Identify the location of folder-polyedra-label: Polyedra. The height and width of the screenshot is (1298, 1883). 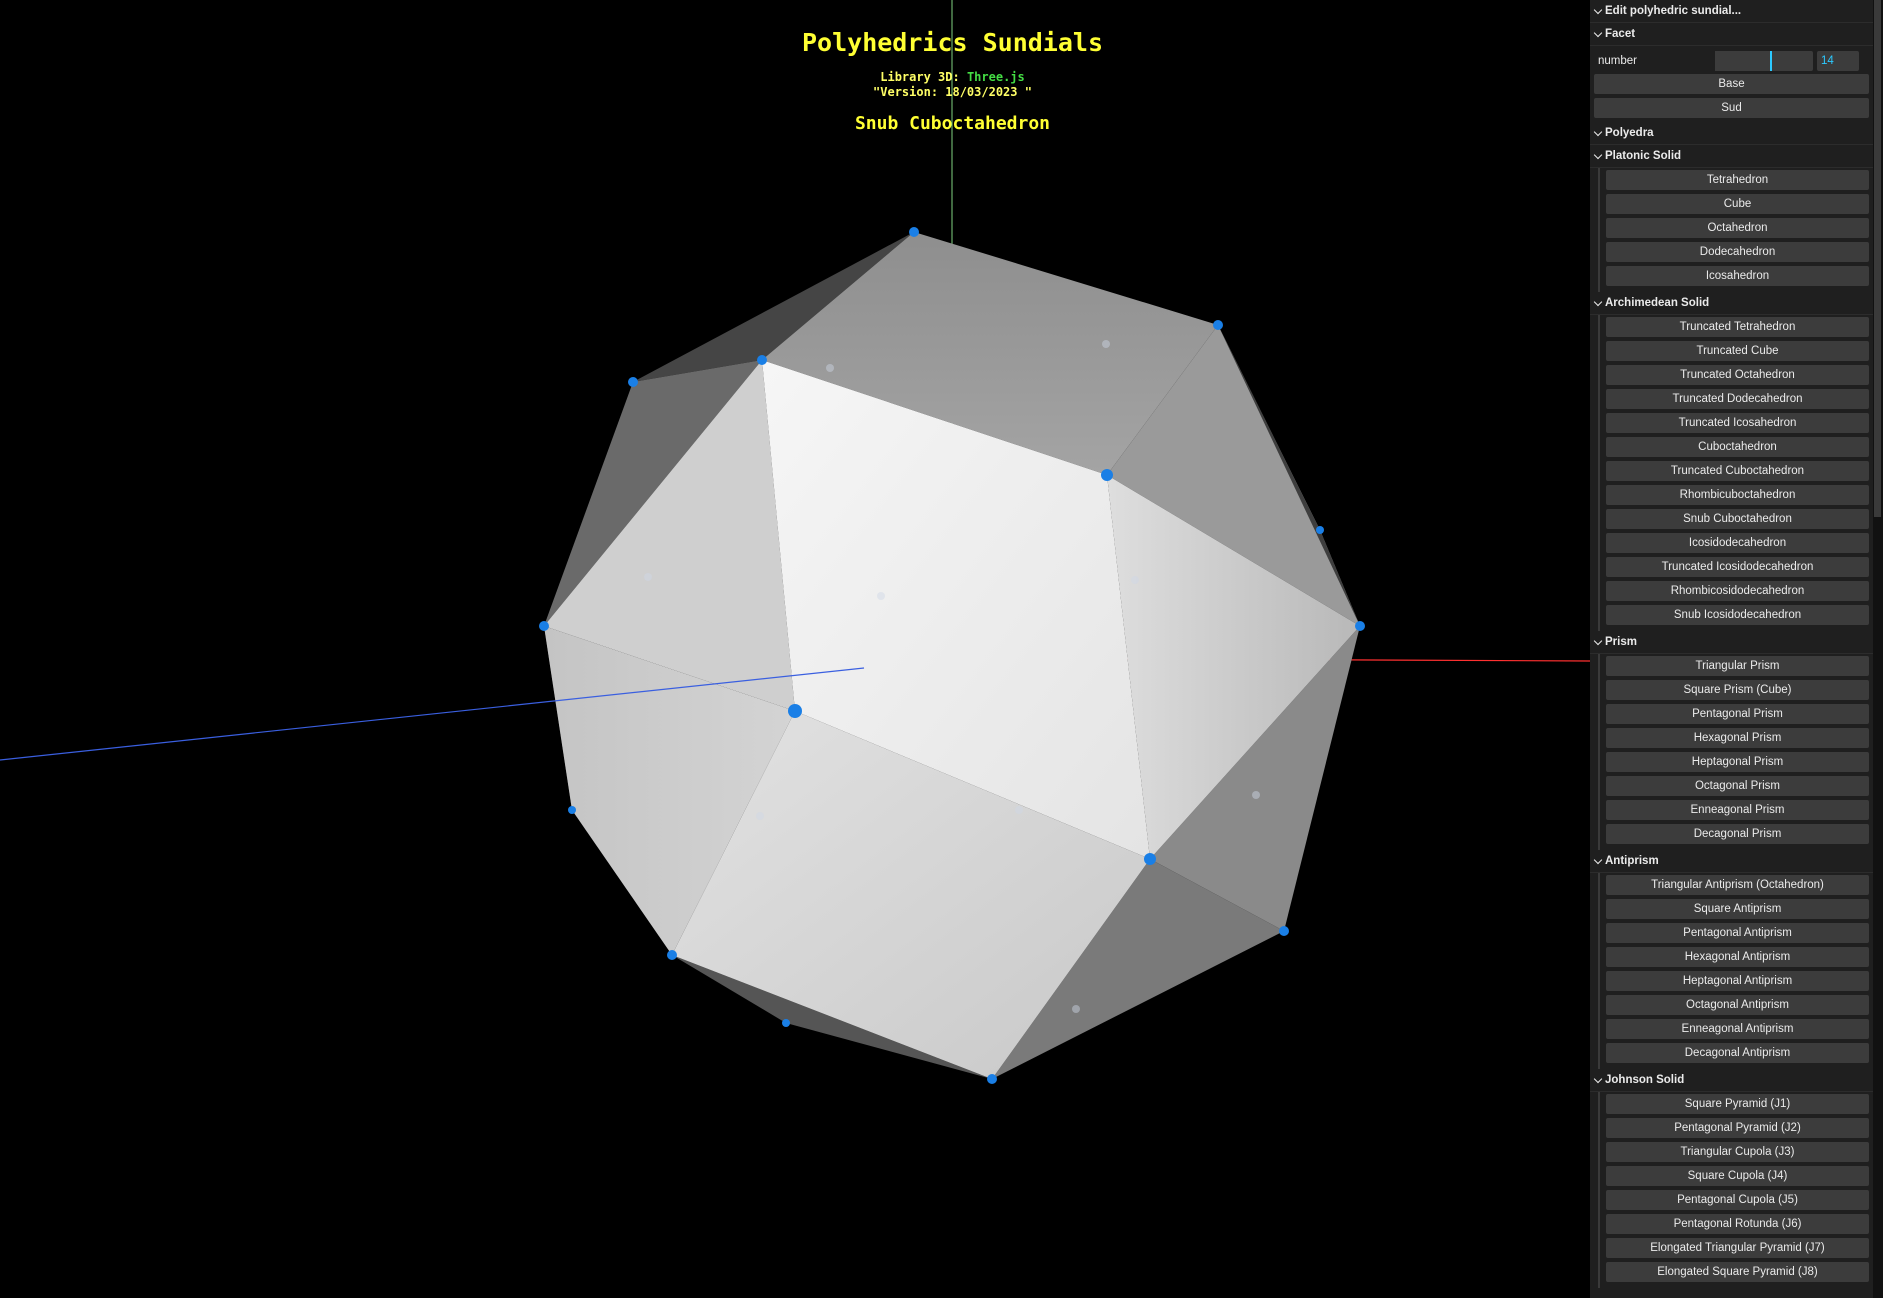
(1629, 133).